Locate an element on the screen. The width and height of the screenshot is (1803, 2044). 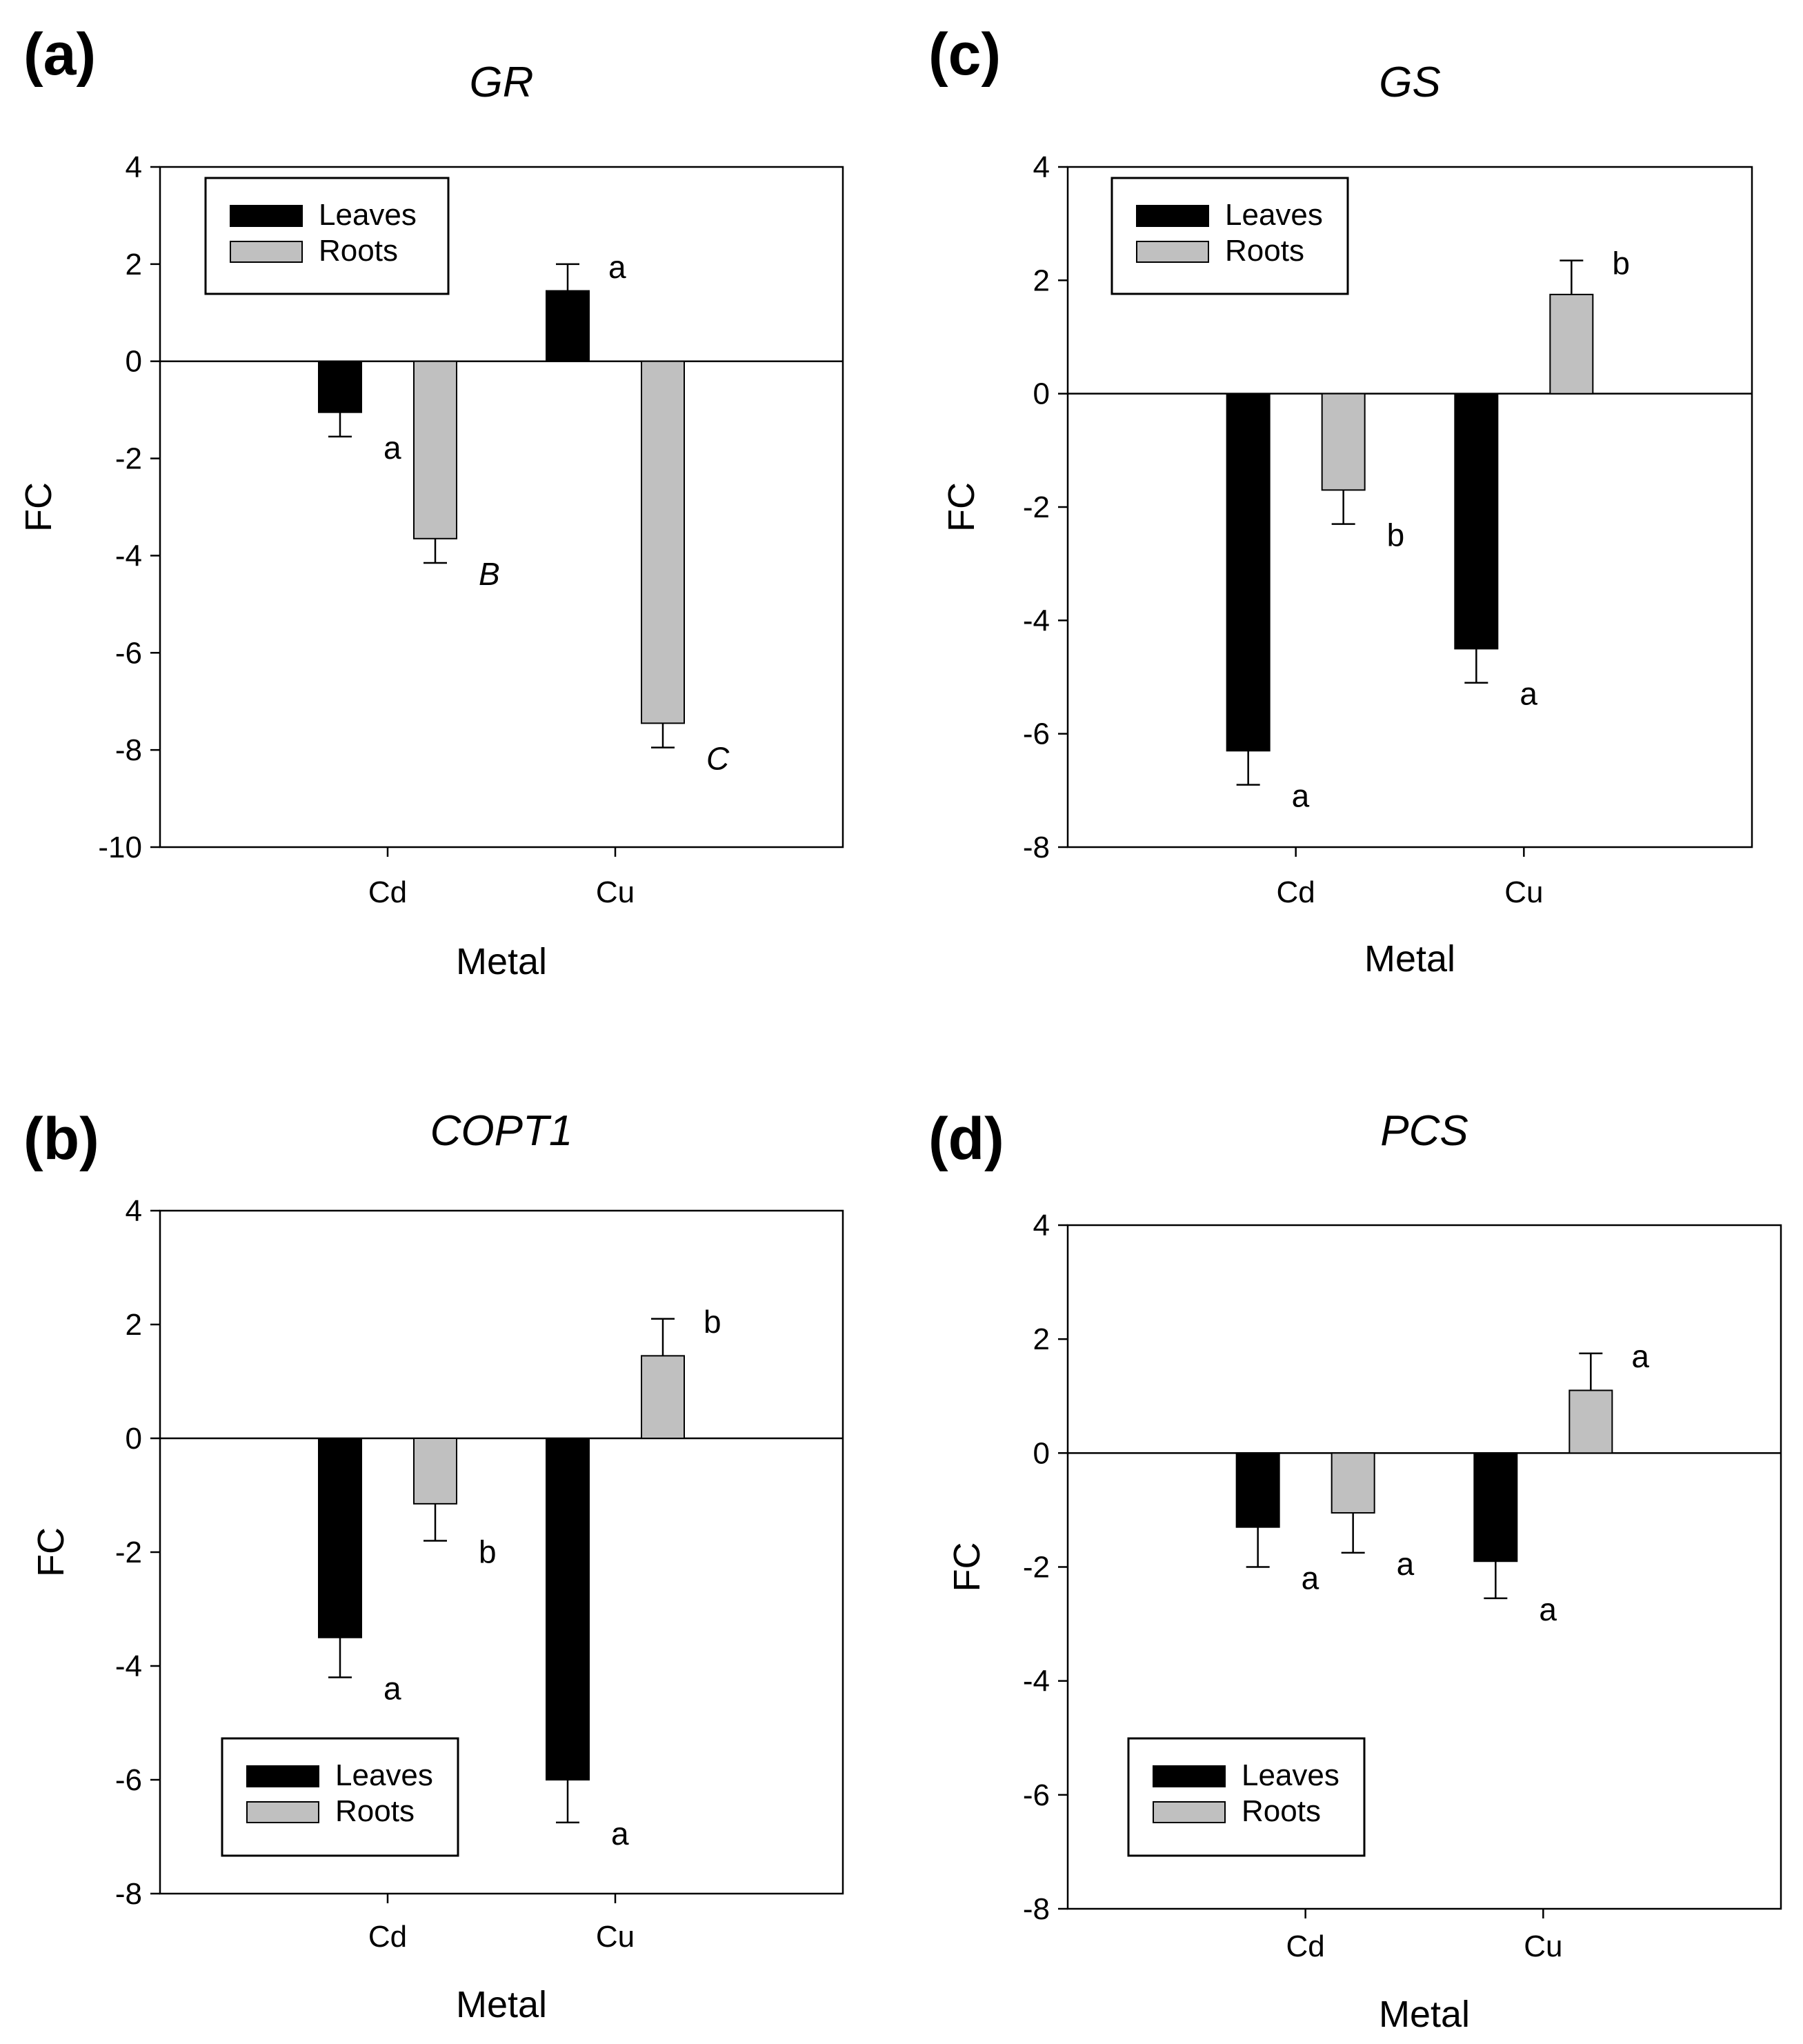
panel-letter: (a) is located at coordinates (60, 54).